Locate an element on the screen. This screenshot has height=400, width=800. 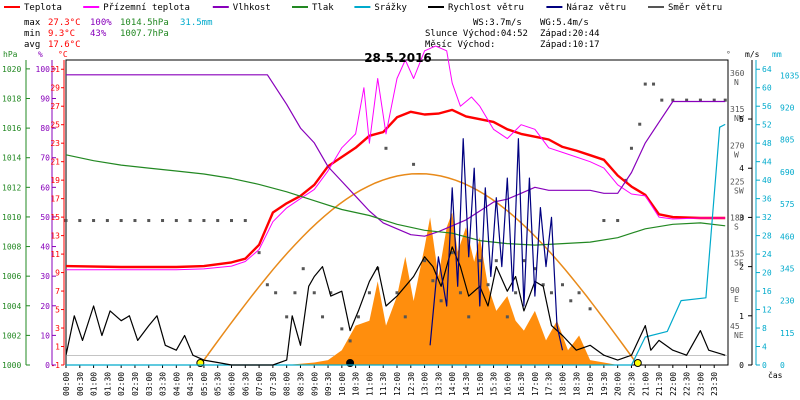
chart-date: 28.5.2016 is located at coordinates (398, 58).